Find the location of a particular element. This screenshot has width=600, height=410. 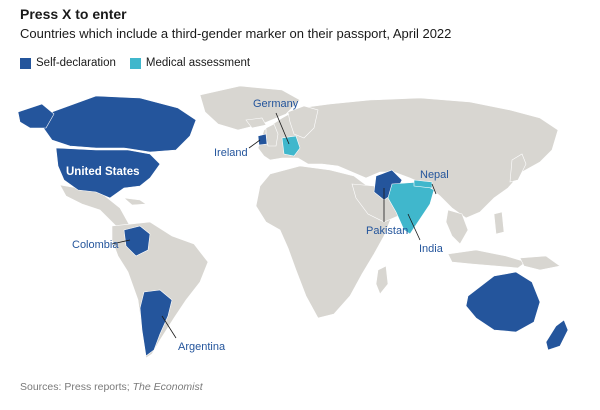

legend-item-self-declaration: Self-declaration is located at coordinates (68, 63).